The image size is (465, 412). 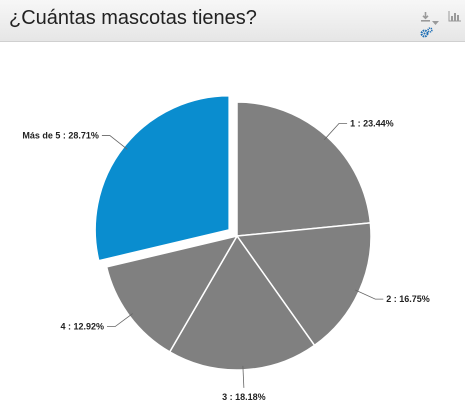 What do you see at coordinates (426, 35) in the screenshot?
I see `settings-cog-icon` at bounding box center [426, 35].